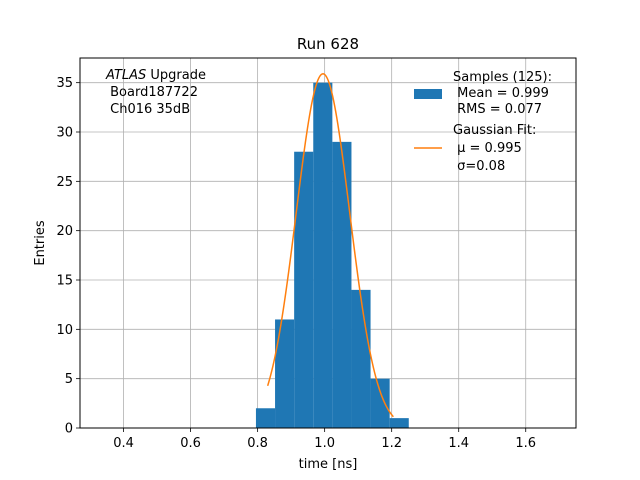 This screenshot has height=480, width=640. Describe the element at coordinates (190, 443) in the screenshot. I see `x-tick-label: 0.6` at that location.